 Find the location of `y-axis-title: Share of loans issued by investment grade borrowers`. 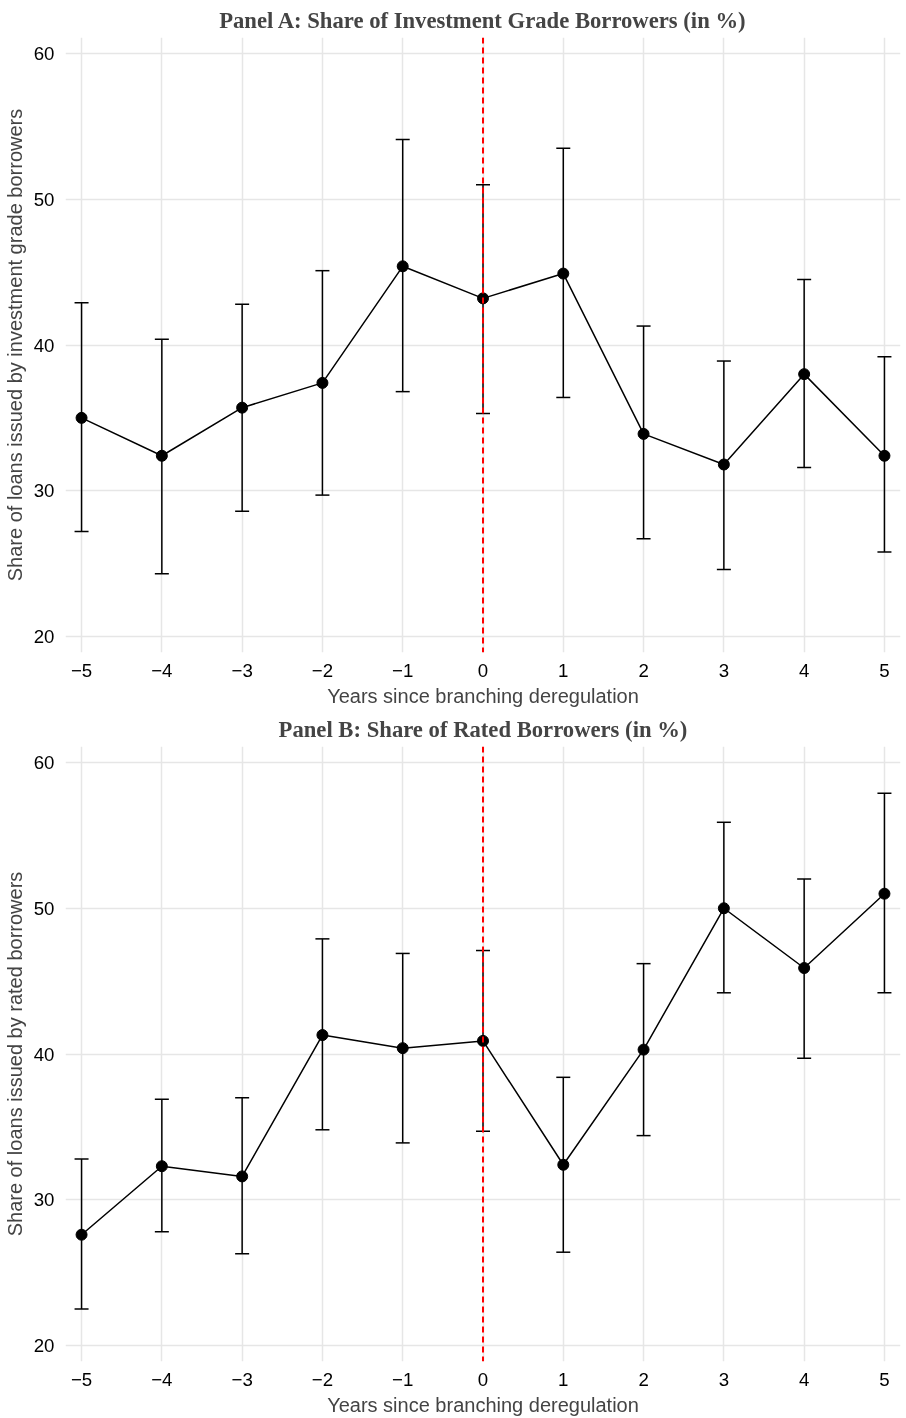

y-axis-title: Share of loans issued by investment grade borrowers is located at coordinates (14, 345).